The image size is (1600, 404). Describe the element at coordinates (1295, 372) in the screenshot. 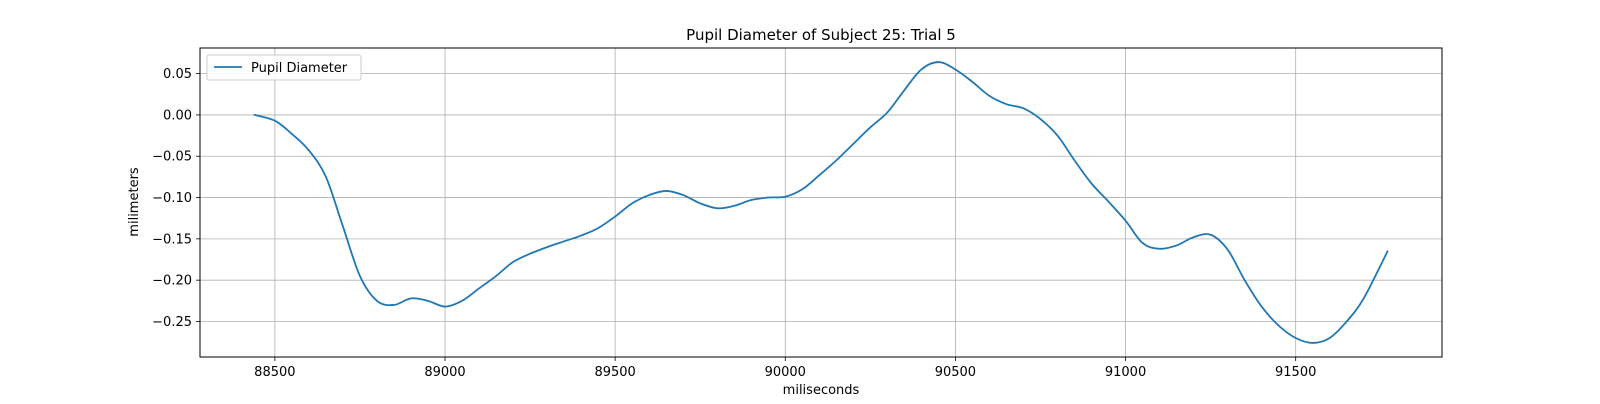

I see `x-tick-label: 91500` at that location.